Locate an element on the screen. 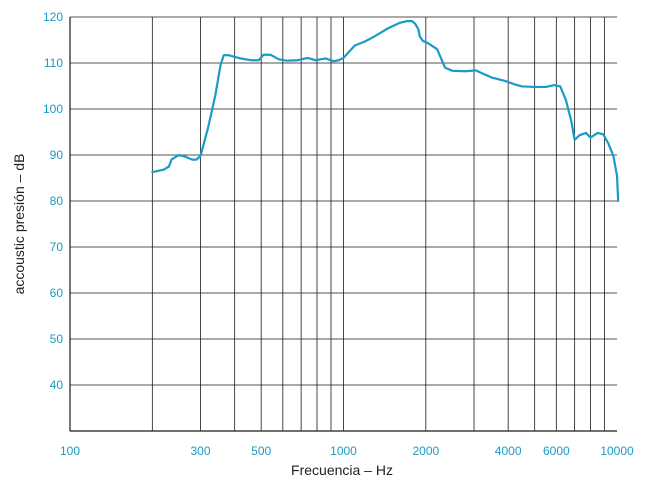 The width and height of the screenshot is (645, 488). y-tick-label-50: 50 is located at coordinates (57, 339).